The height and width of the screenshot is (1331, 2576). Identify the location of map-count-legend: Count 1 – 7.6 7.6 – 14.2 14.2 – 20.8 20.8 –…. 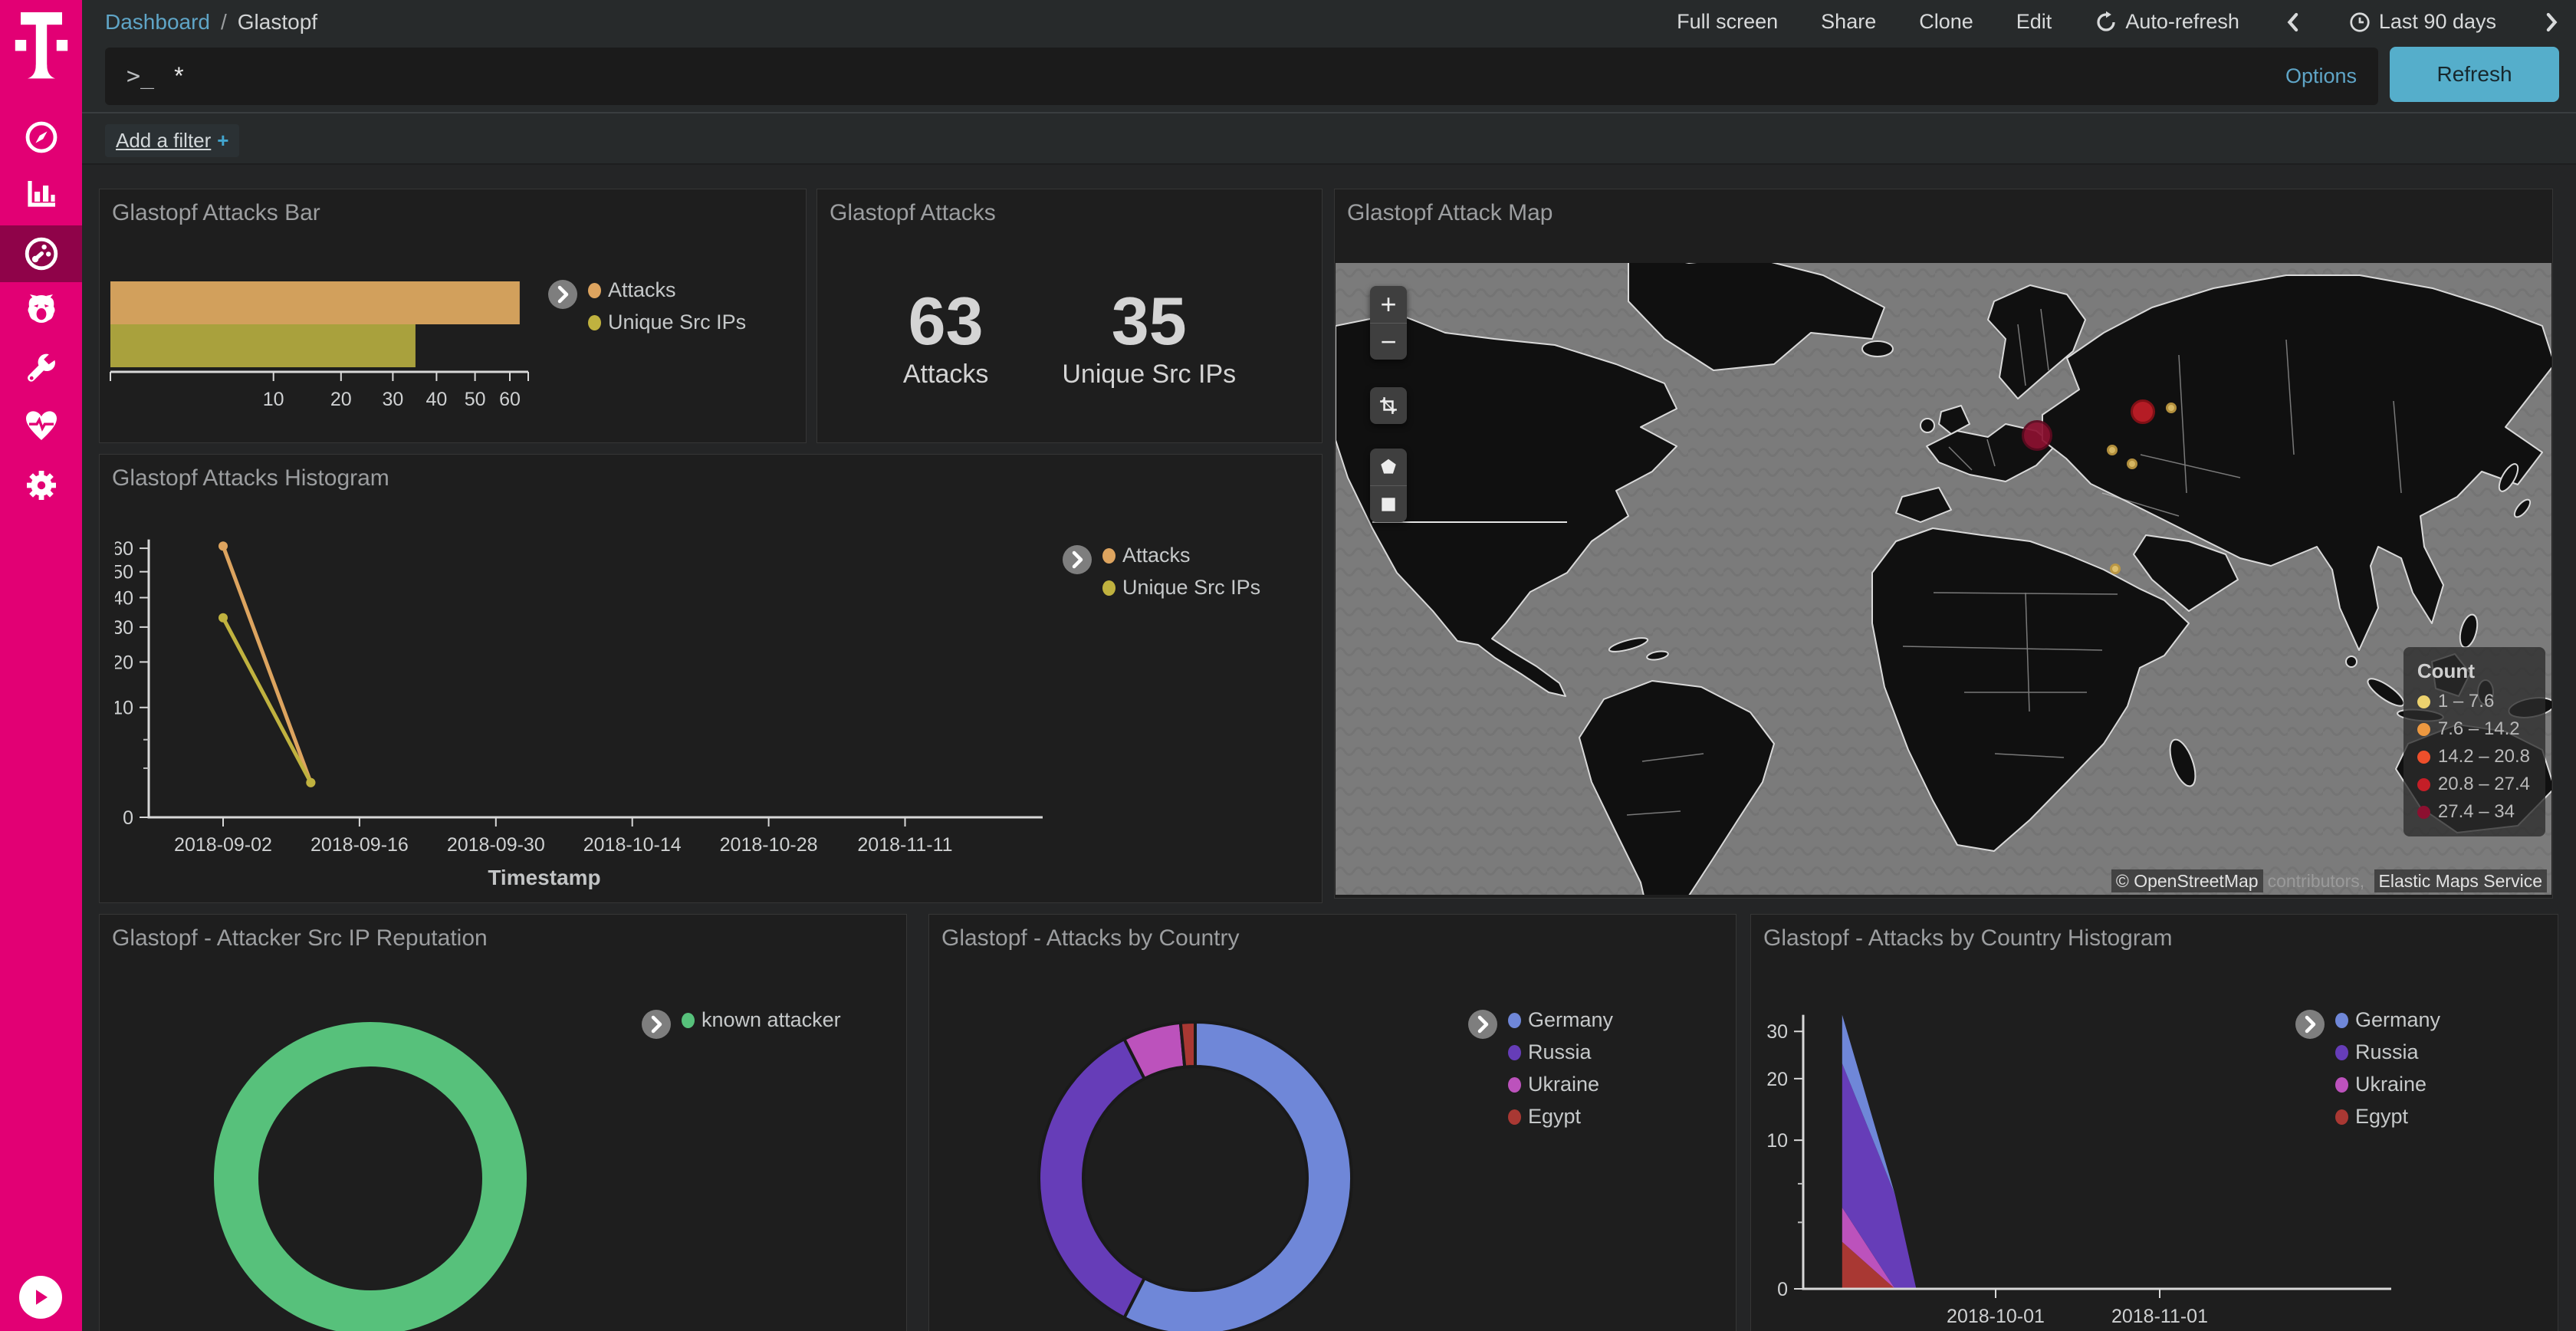
(2474, 741).